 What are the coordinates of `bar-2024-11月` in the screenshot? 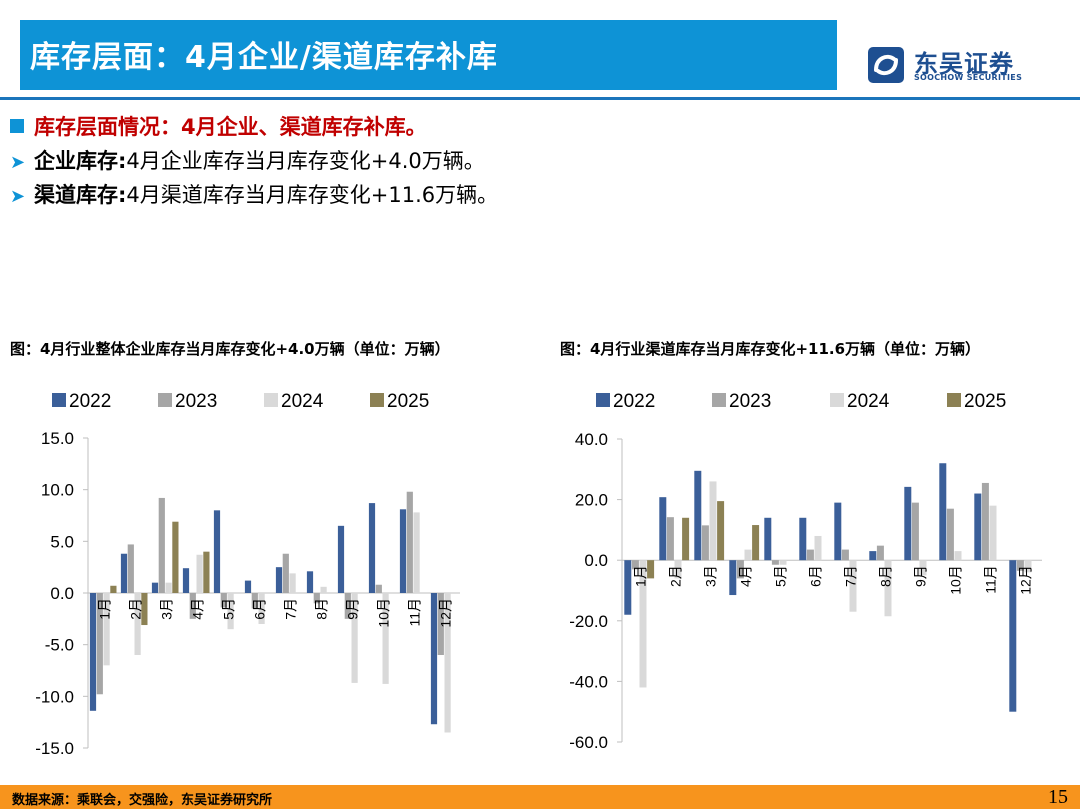 It's located at (416, 552).